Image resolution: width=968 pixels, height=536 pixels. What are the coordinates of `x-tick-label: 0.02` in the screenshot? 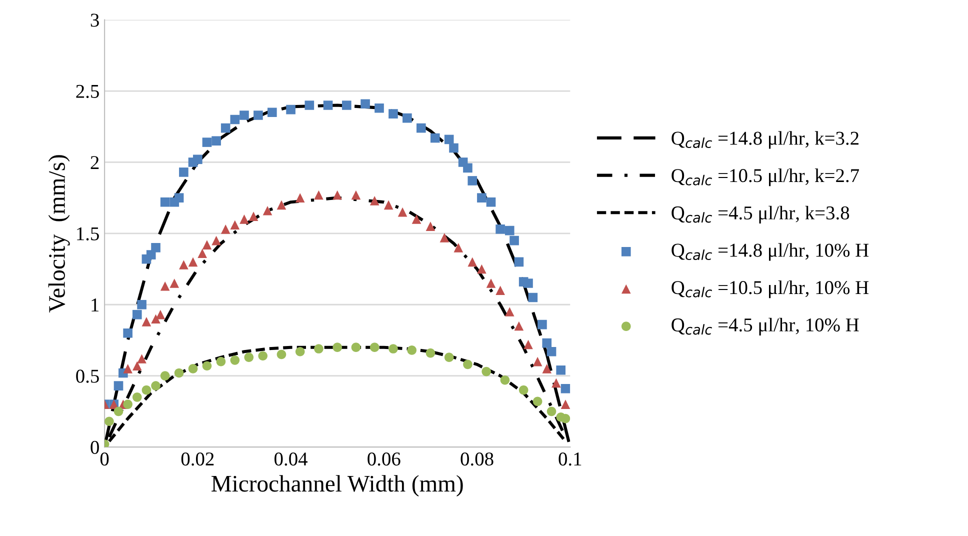 It's located at (197, 459).